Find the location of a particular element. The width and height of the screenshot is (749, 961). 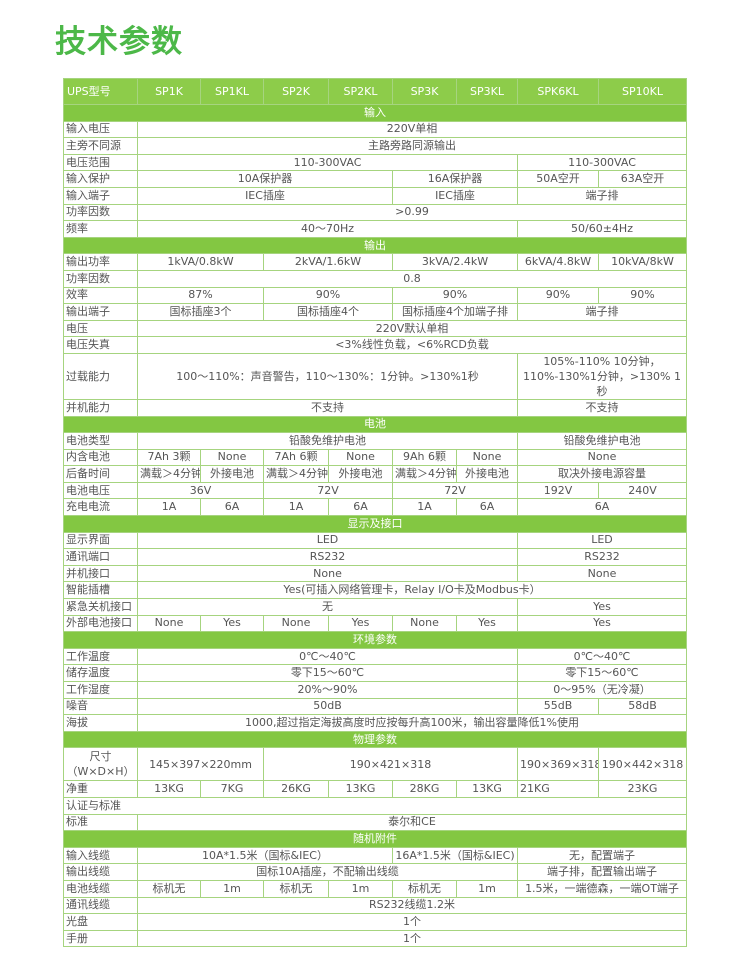

header-model: SP2K is located at coordinates (296, 91).